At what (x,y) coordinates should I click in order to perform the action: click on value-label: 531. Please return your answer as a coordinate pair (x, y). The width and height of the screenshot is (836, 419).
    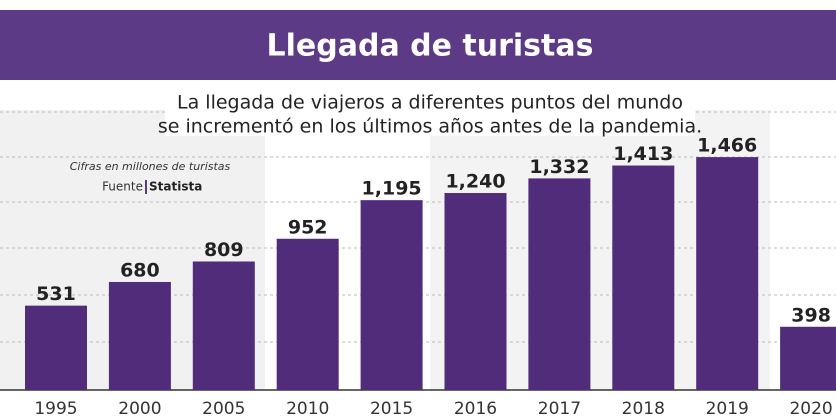
    Looking at the image, I should click on (56, 294).